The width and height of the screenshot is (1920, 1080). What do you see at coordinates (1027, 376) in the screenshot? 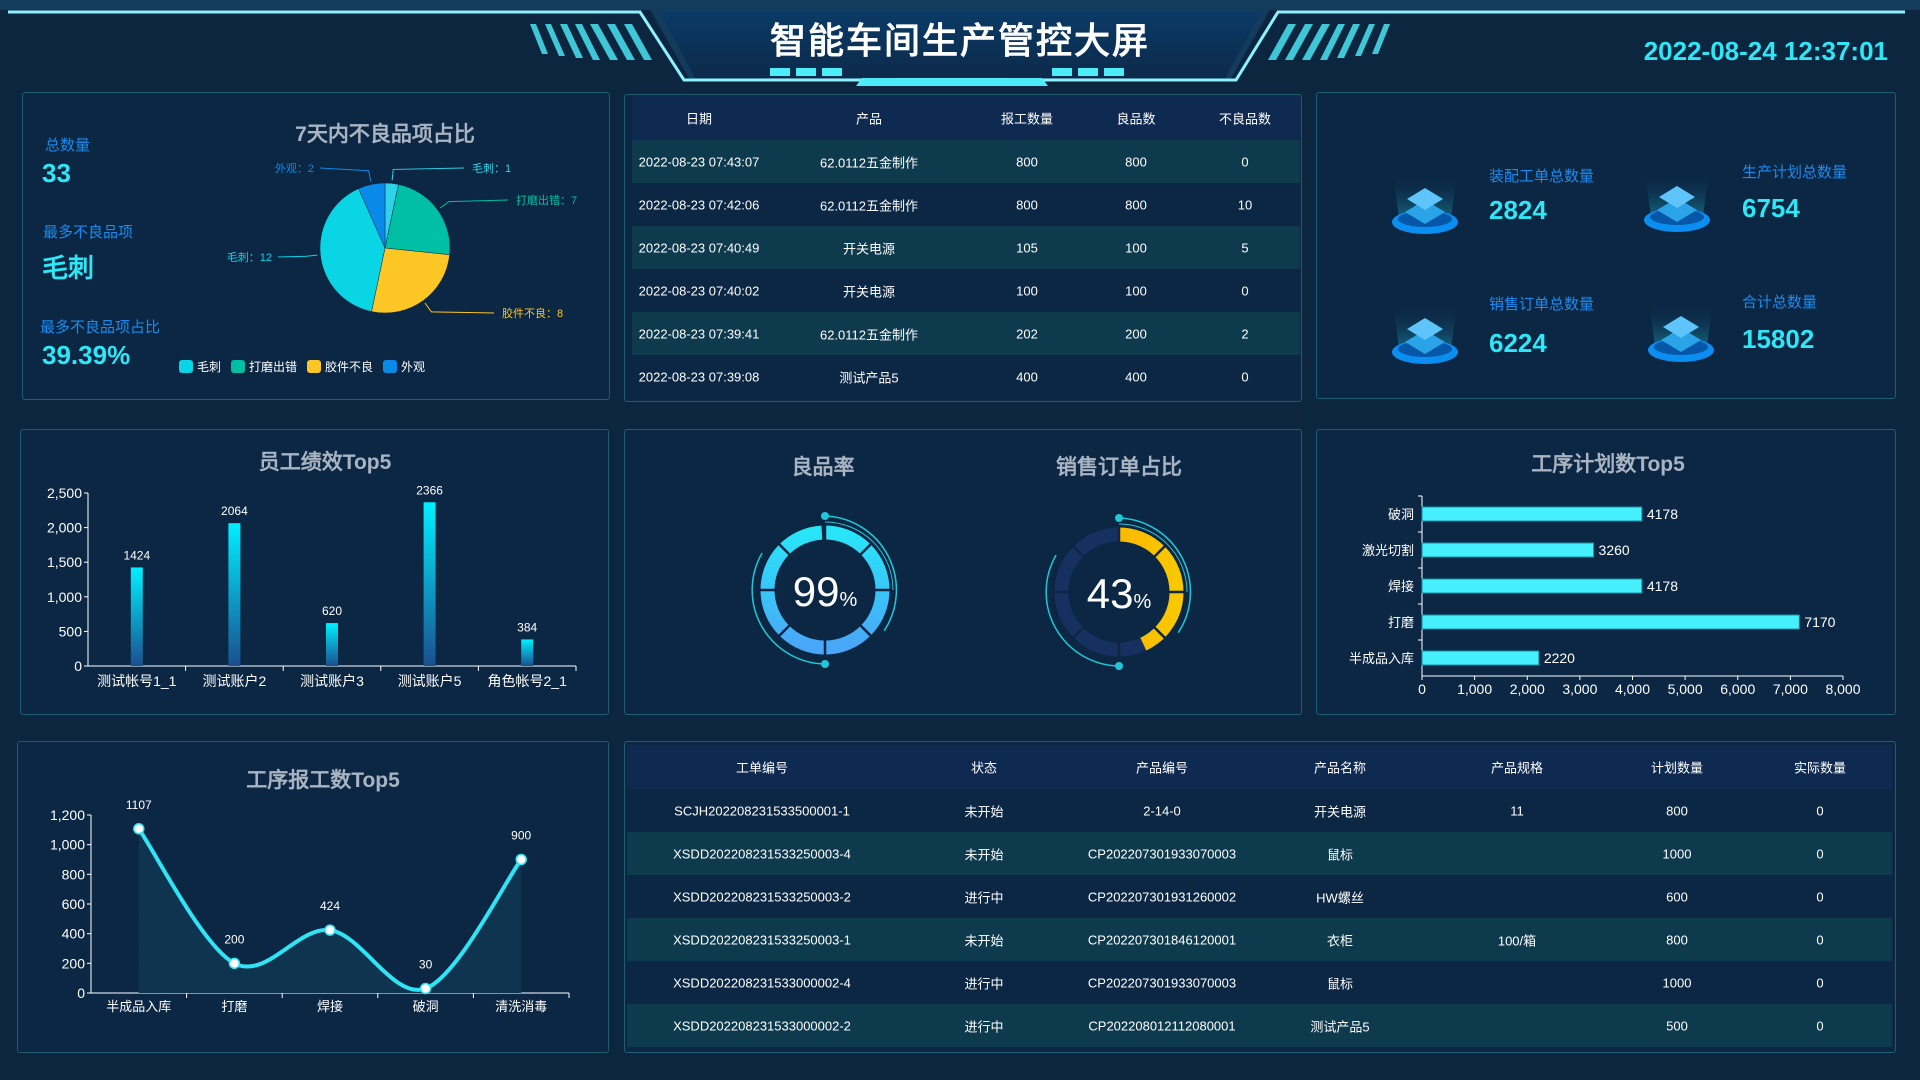
I see `table-cell: 400` at bounding box center [1027, 376].